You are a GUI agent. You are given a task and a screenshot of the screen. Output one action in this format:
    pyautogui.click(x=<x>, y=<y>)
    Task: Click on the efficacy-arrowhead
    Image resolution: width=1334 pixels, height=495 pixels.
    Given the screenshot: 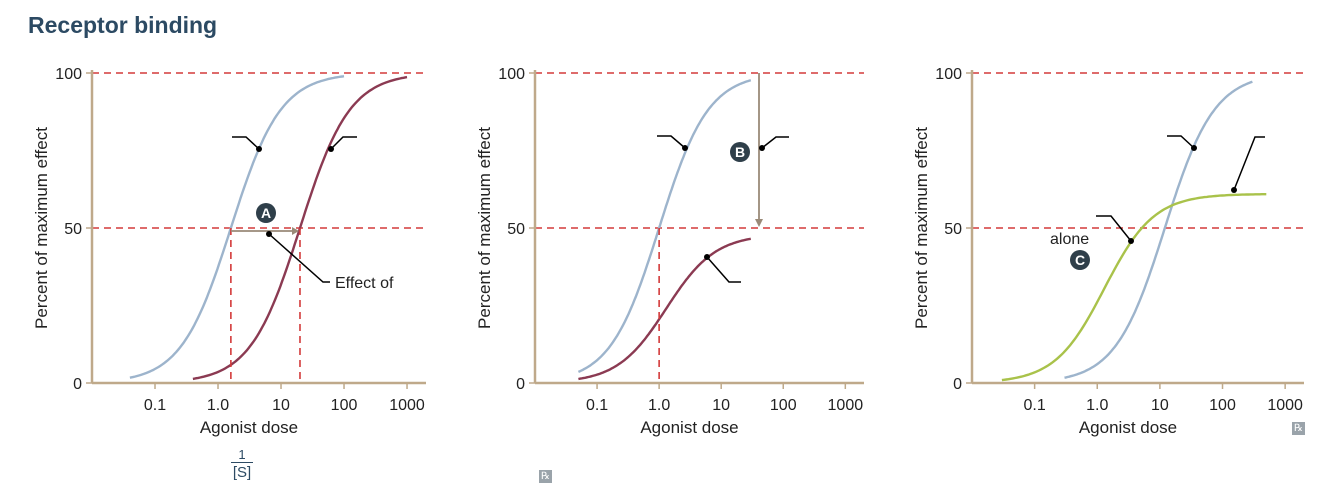 What is the action you would take?
    pyautogui.click(x=759, y=223)
    